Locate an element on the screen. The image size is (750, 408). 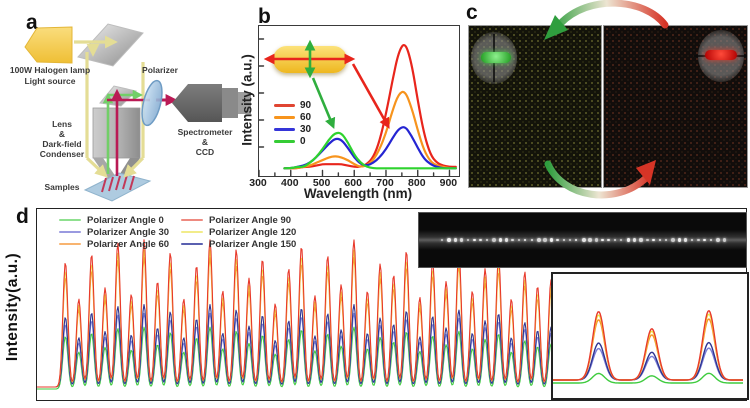
legend-label-angle-30: Polarizer Angle 30 is located at coordinates (128, 232).